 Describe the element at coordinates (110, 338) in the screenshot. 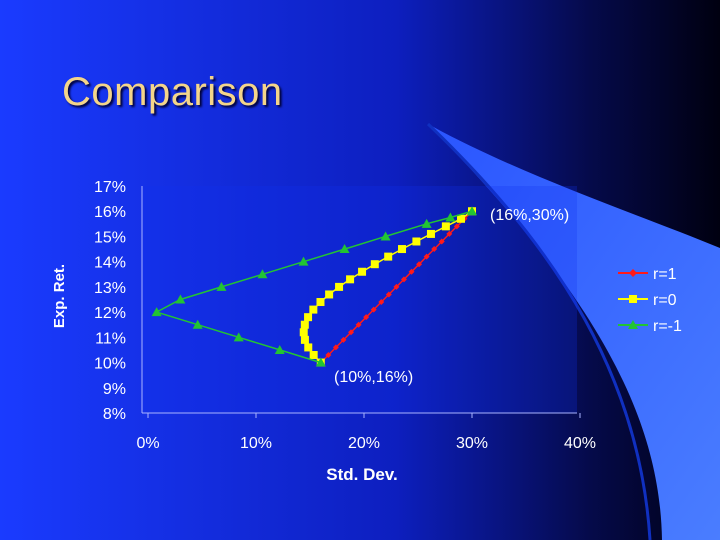

I see `y-tick-label: 11%` at that location.